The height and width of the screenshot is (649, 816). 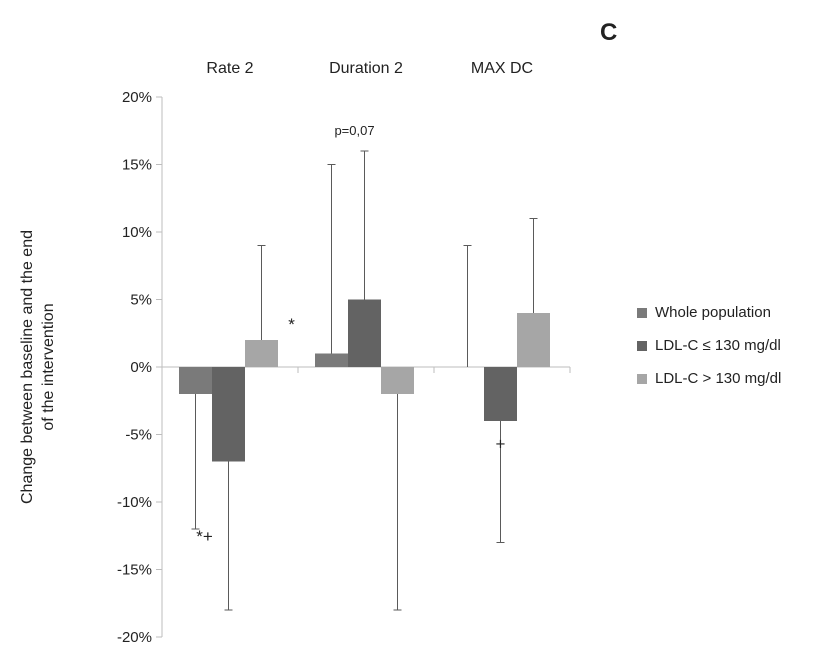 I want to click on y-axis-label-line: of the intervention, so click(x=48, y=366).